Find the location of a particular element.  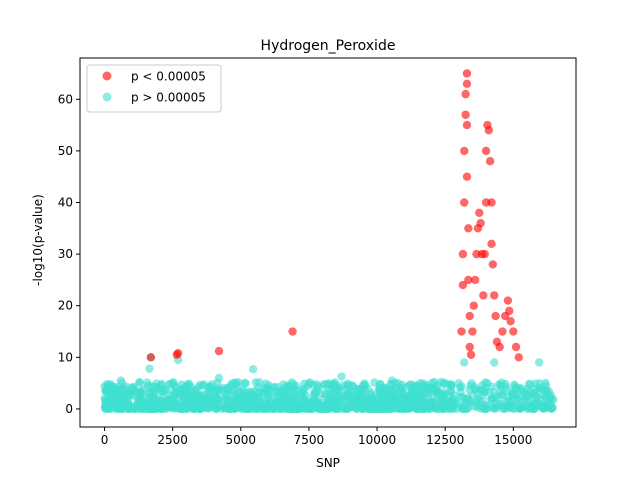

legend: p < 0.00005 p > 0.00005 is located at coordinates (154, 88).